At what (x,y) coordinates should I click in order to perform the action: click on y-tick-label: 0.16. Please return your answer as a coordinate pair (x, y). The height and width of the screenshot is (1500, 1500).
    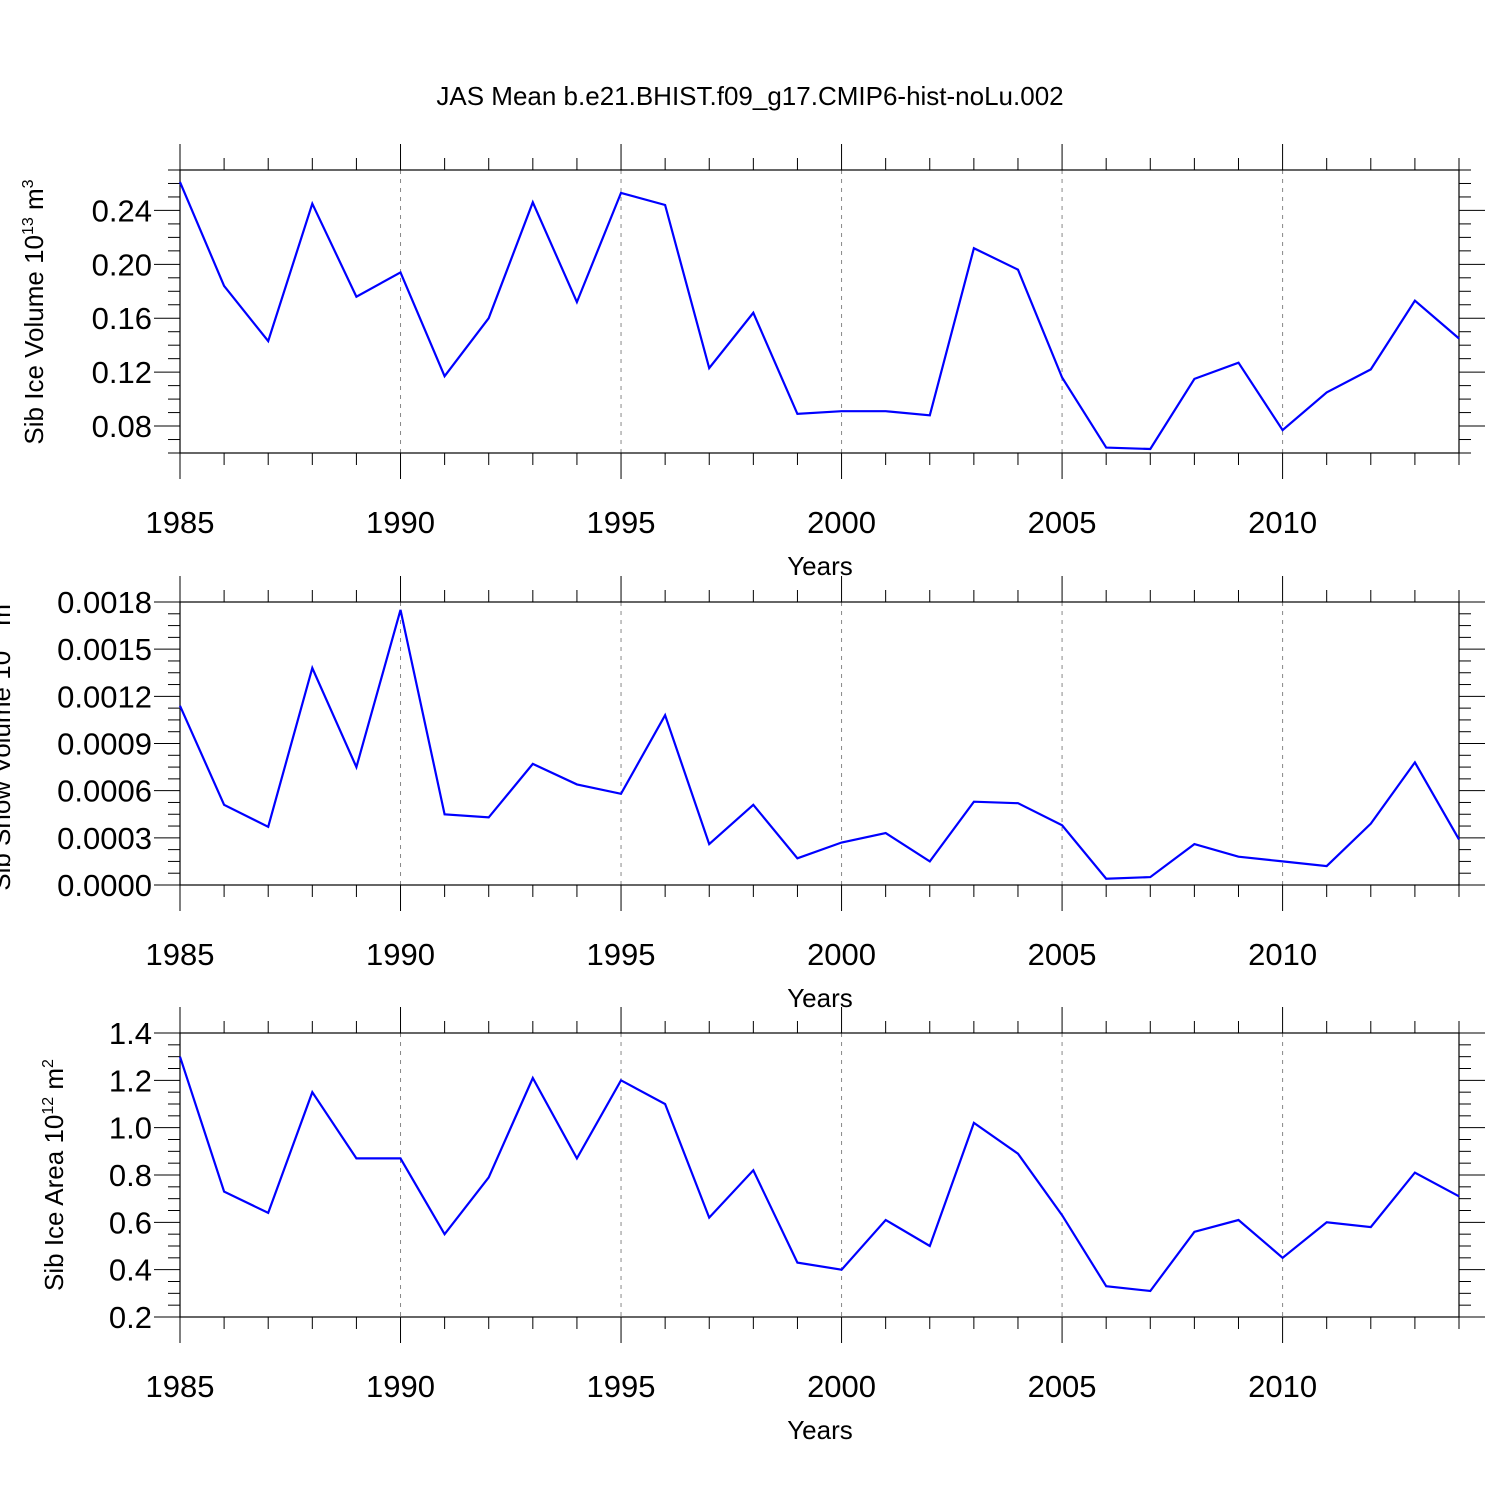
    Looking at the image, I should click on (122, 318).